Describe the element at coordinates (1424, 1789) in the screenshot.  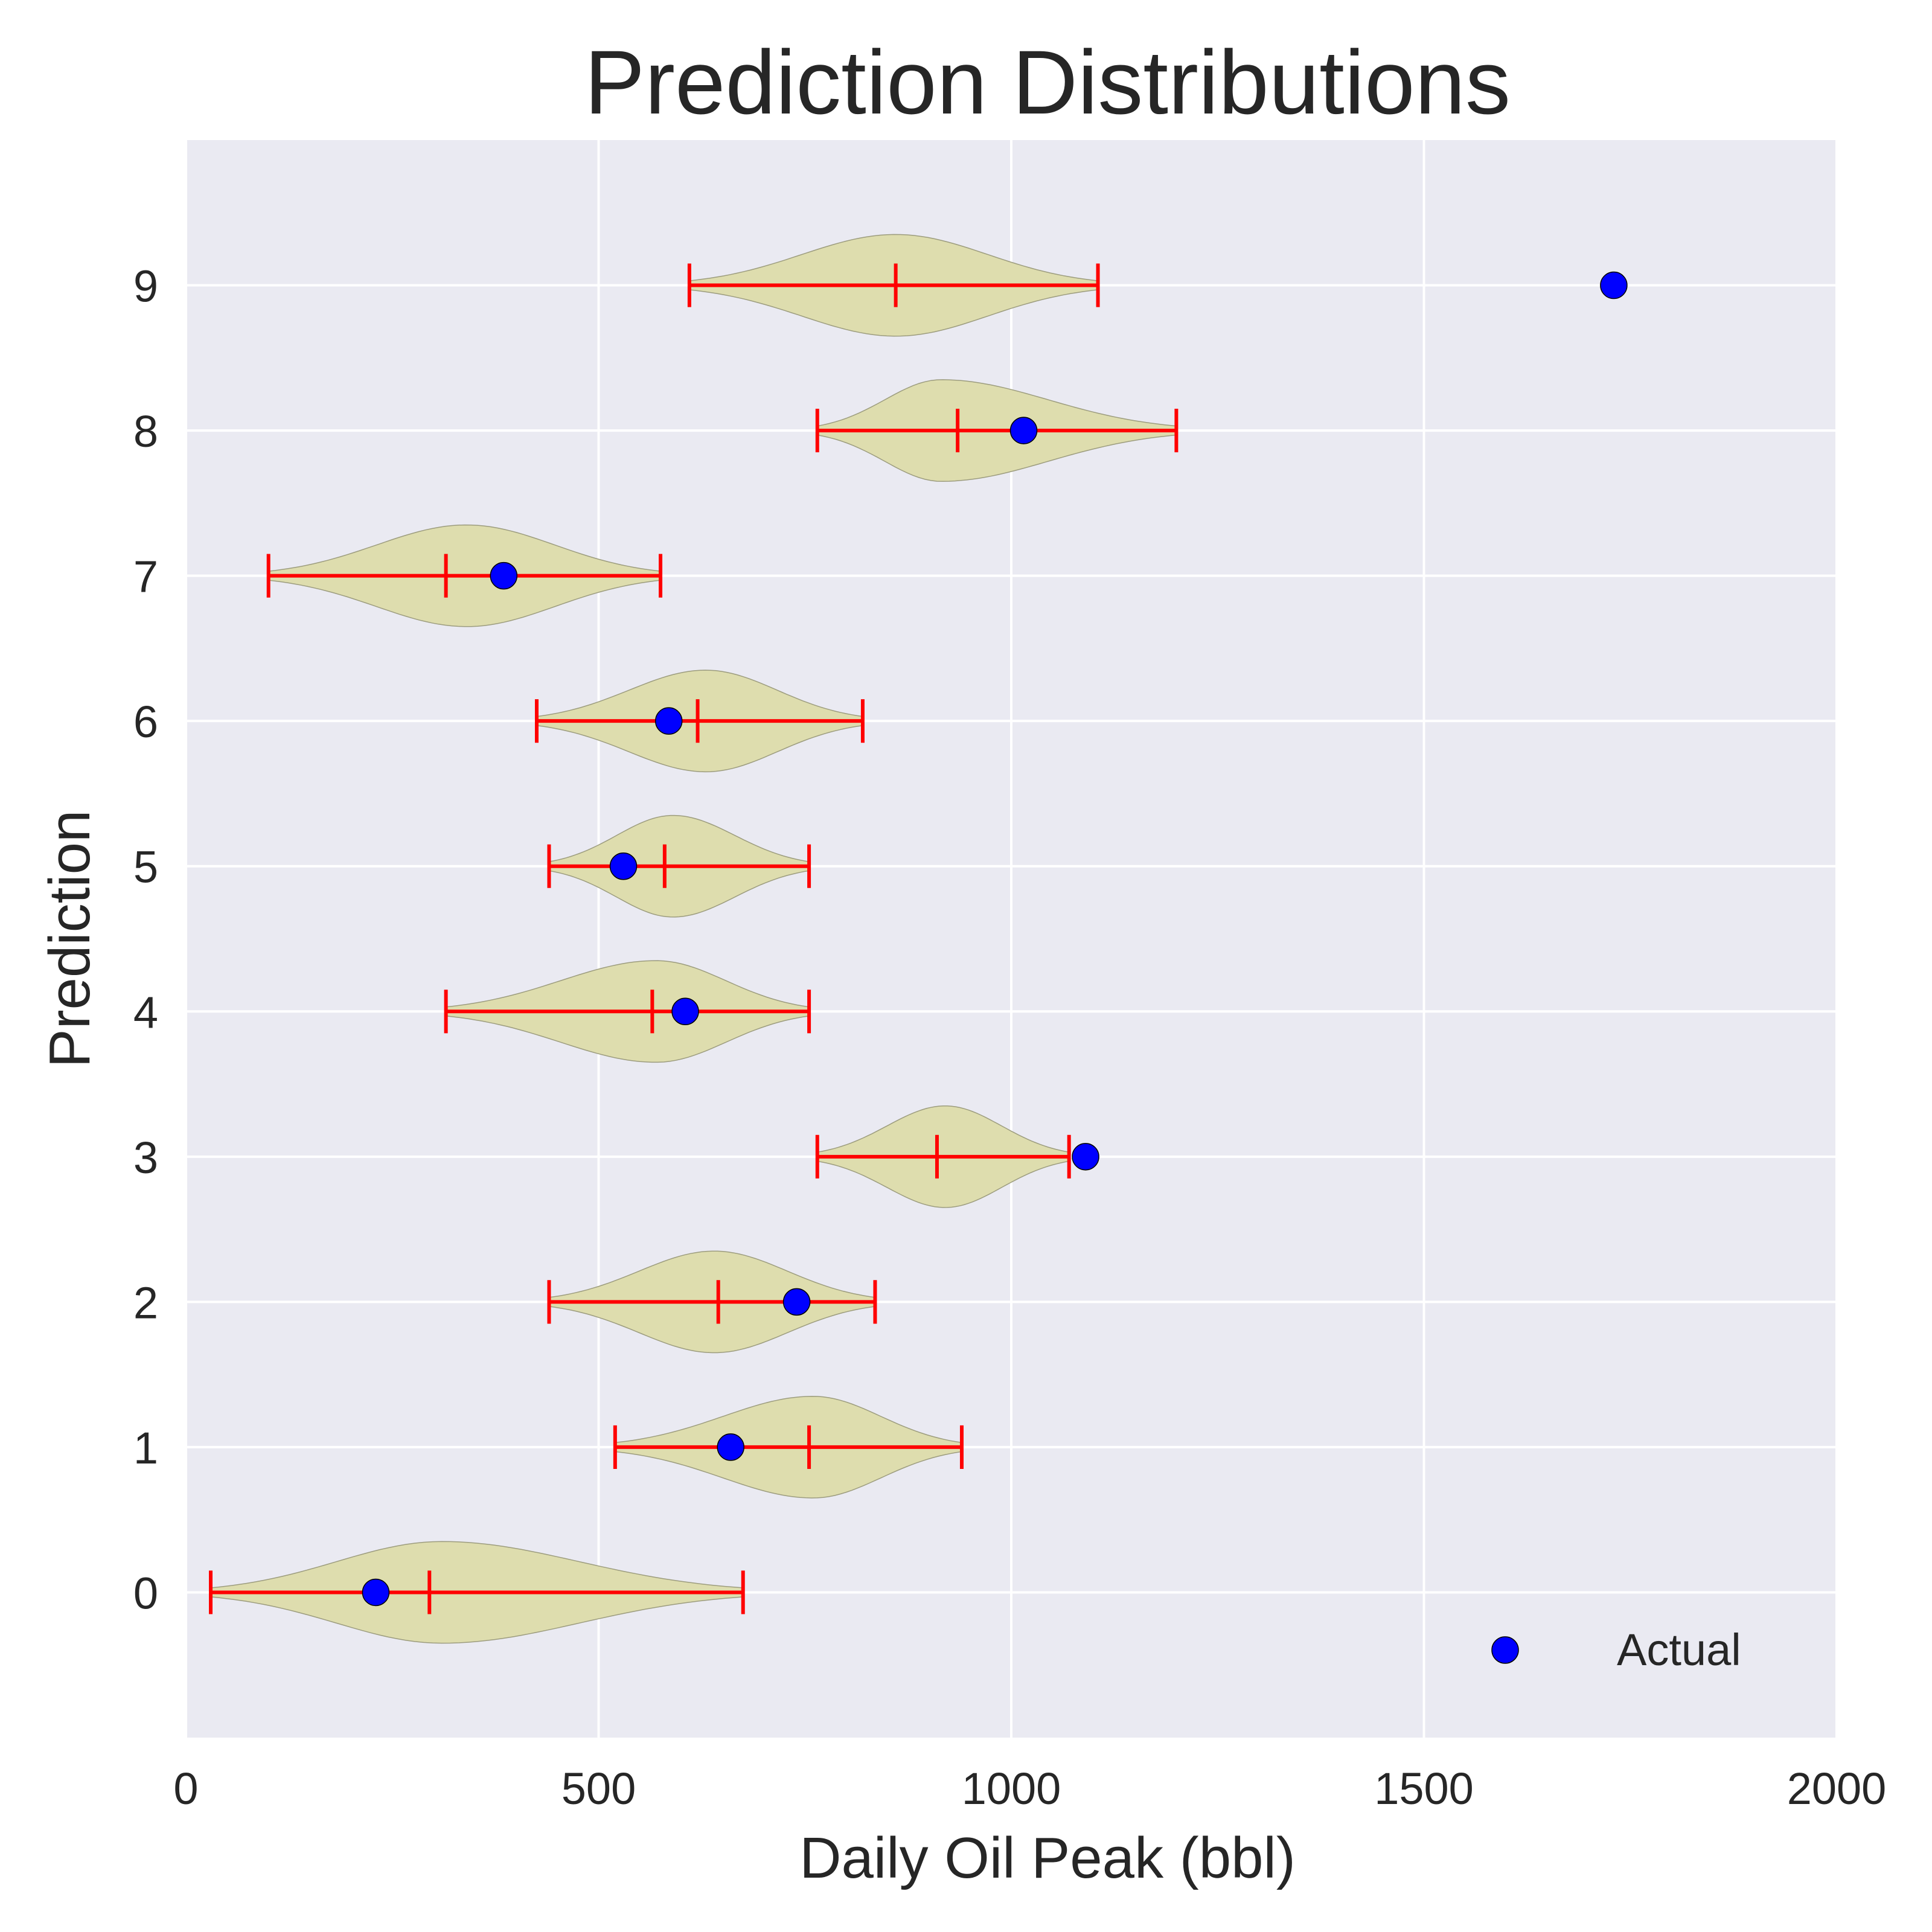
I see `x-tick-label: 1500` at that location.